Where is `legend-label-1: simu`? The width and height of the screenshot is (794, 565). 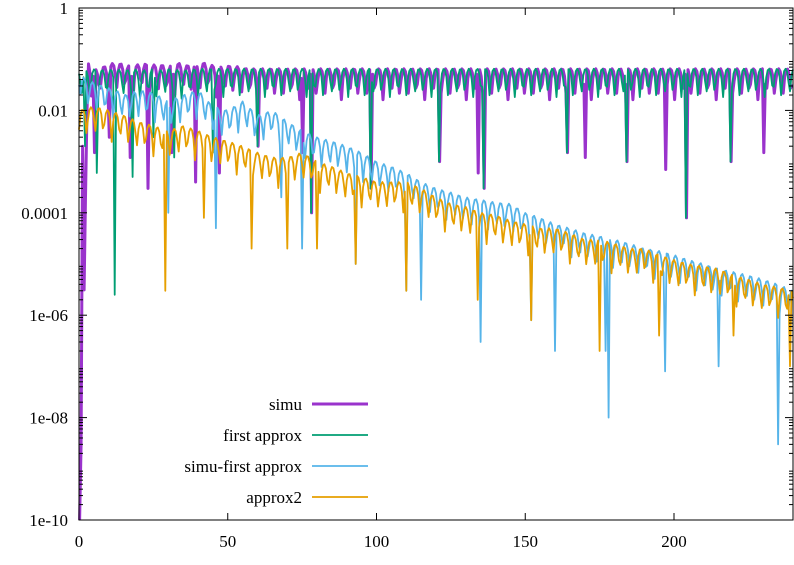
legend-label-1: simu is located at coordinates (286, 404).